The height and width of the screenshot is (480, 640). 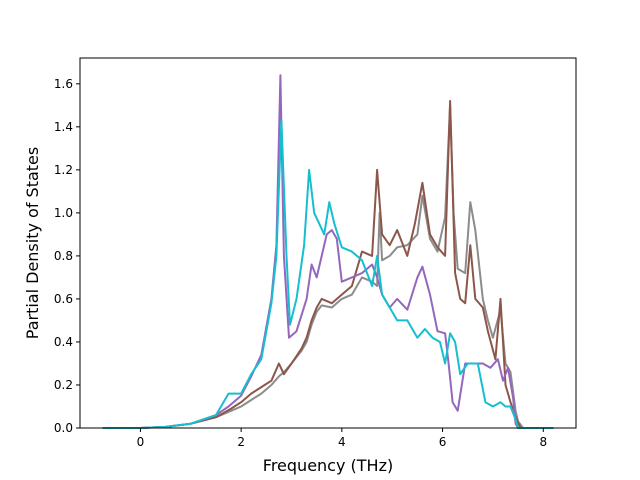 I want to click on y-tick-label: 0.2, so click(x=63, y=385).